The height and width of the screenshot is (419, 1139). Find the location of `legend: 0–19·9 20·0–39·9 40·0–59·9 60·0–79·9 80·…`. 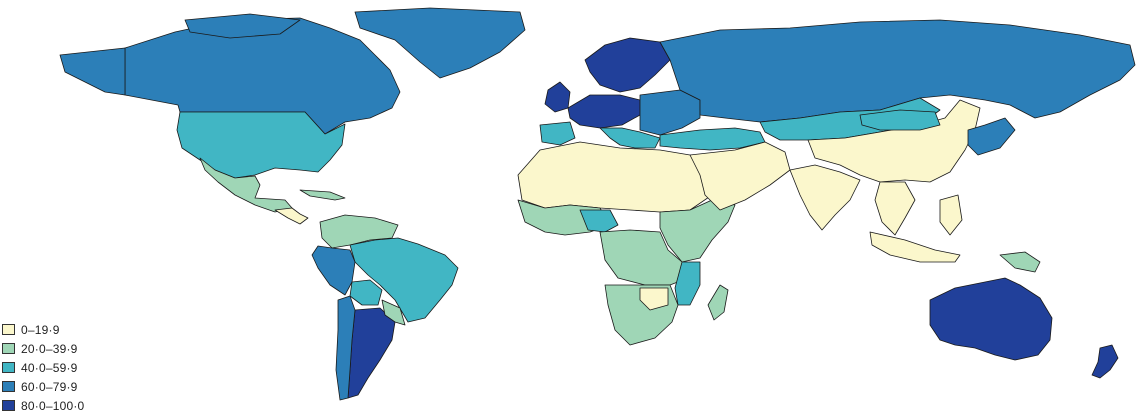

legend: 0–19·9 20·0–39·9 40·0–59·9 60·0–79·9 80·… is located at coordinates (43, 367).